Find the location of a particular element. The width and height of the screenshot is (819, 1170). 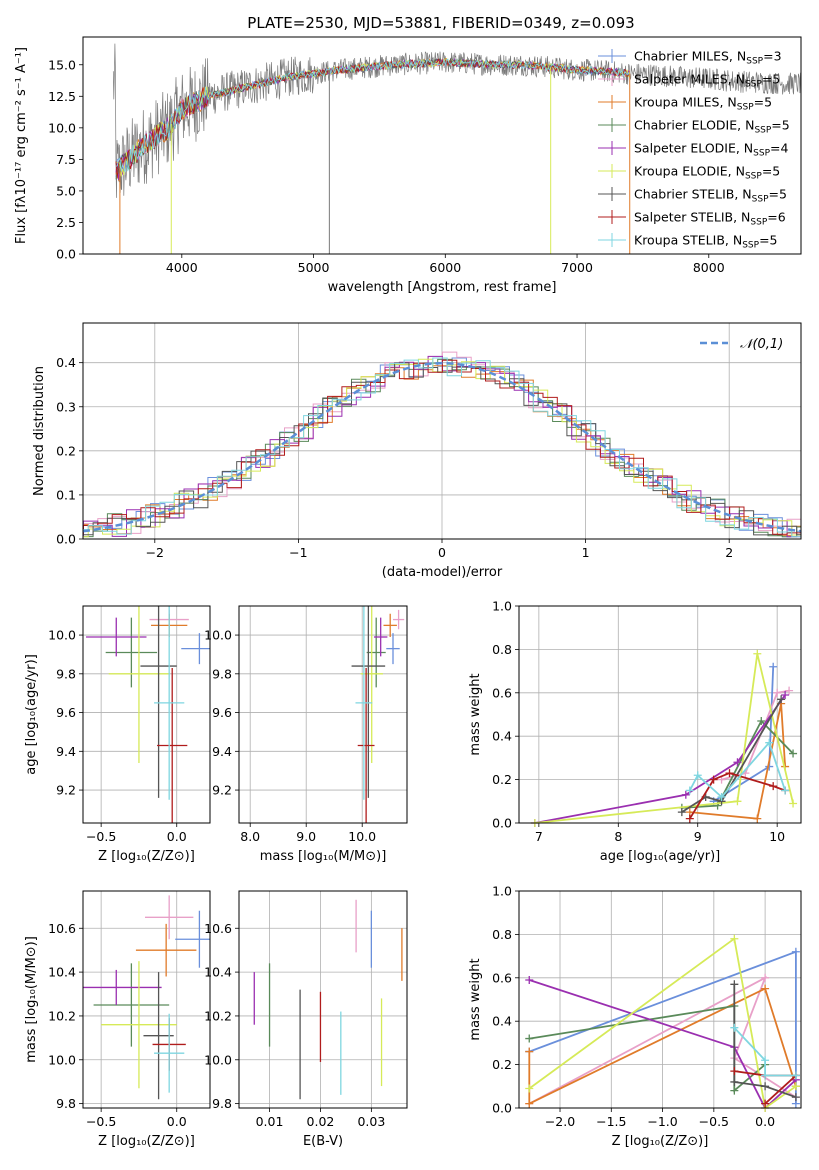

x-tick-label: 9 is located at coordinates (698, 836).